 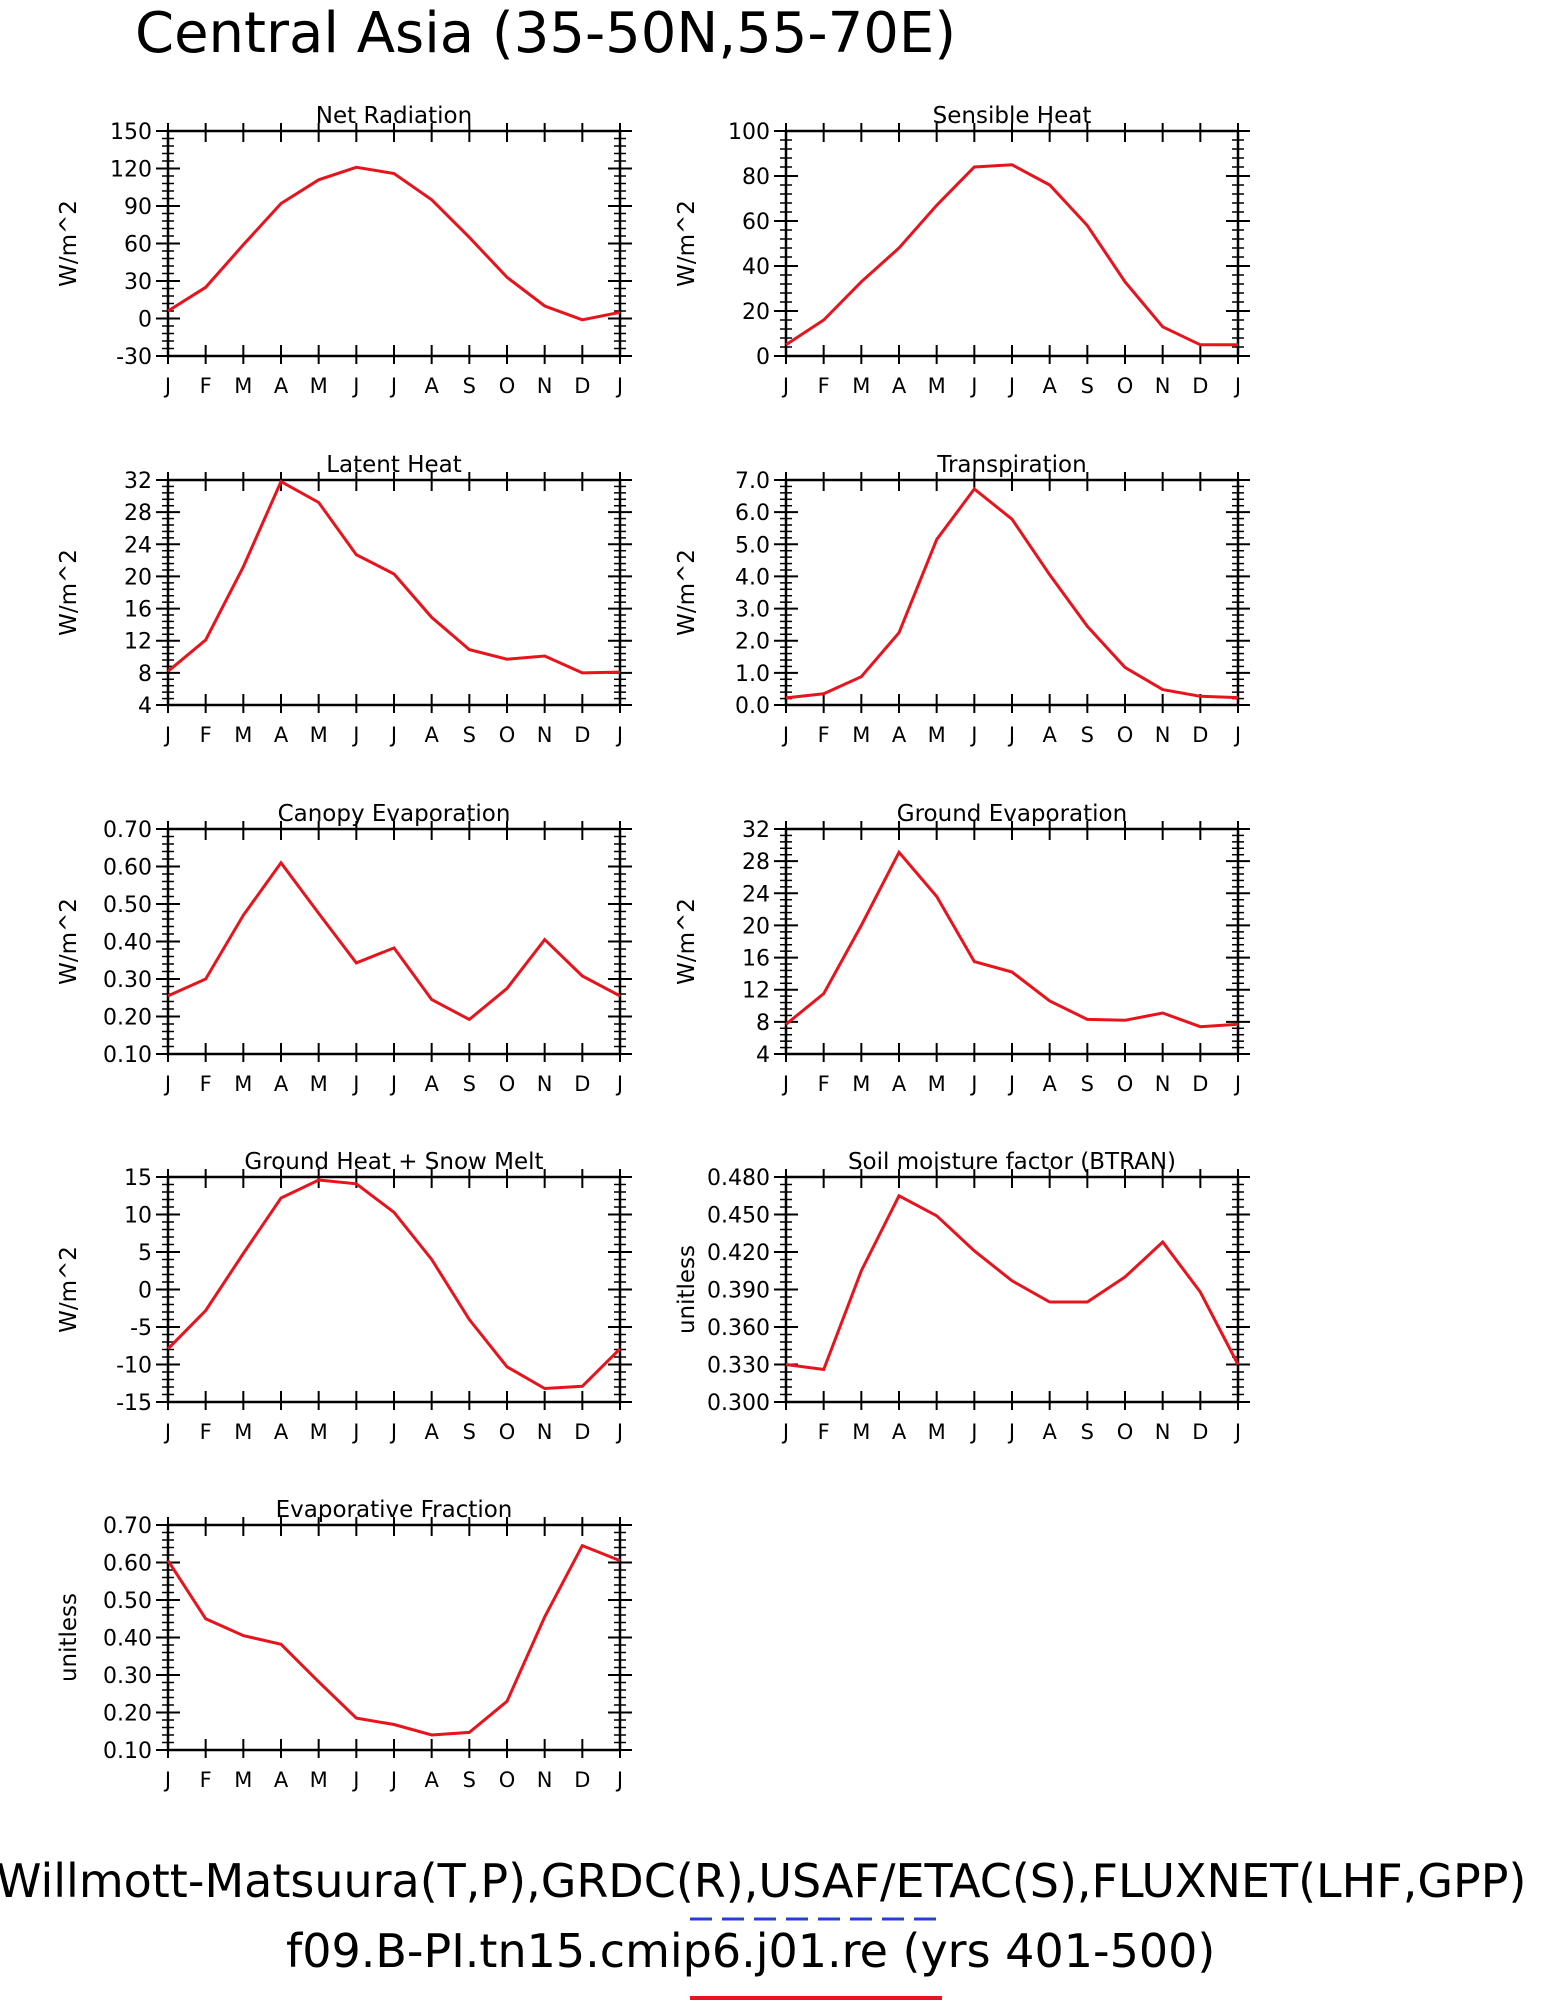 What do you see at coordinates (687, 592) in the screenshot?
I see `transpiration-ylabel: W/m^2` at bounding box center [687, 592].